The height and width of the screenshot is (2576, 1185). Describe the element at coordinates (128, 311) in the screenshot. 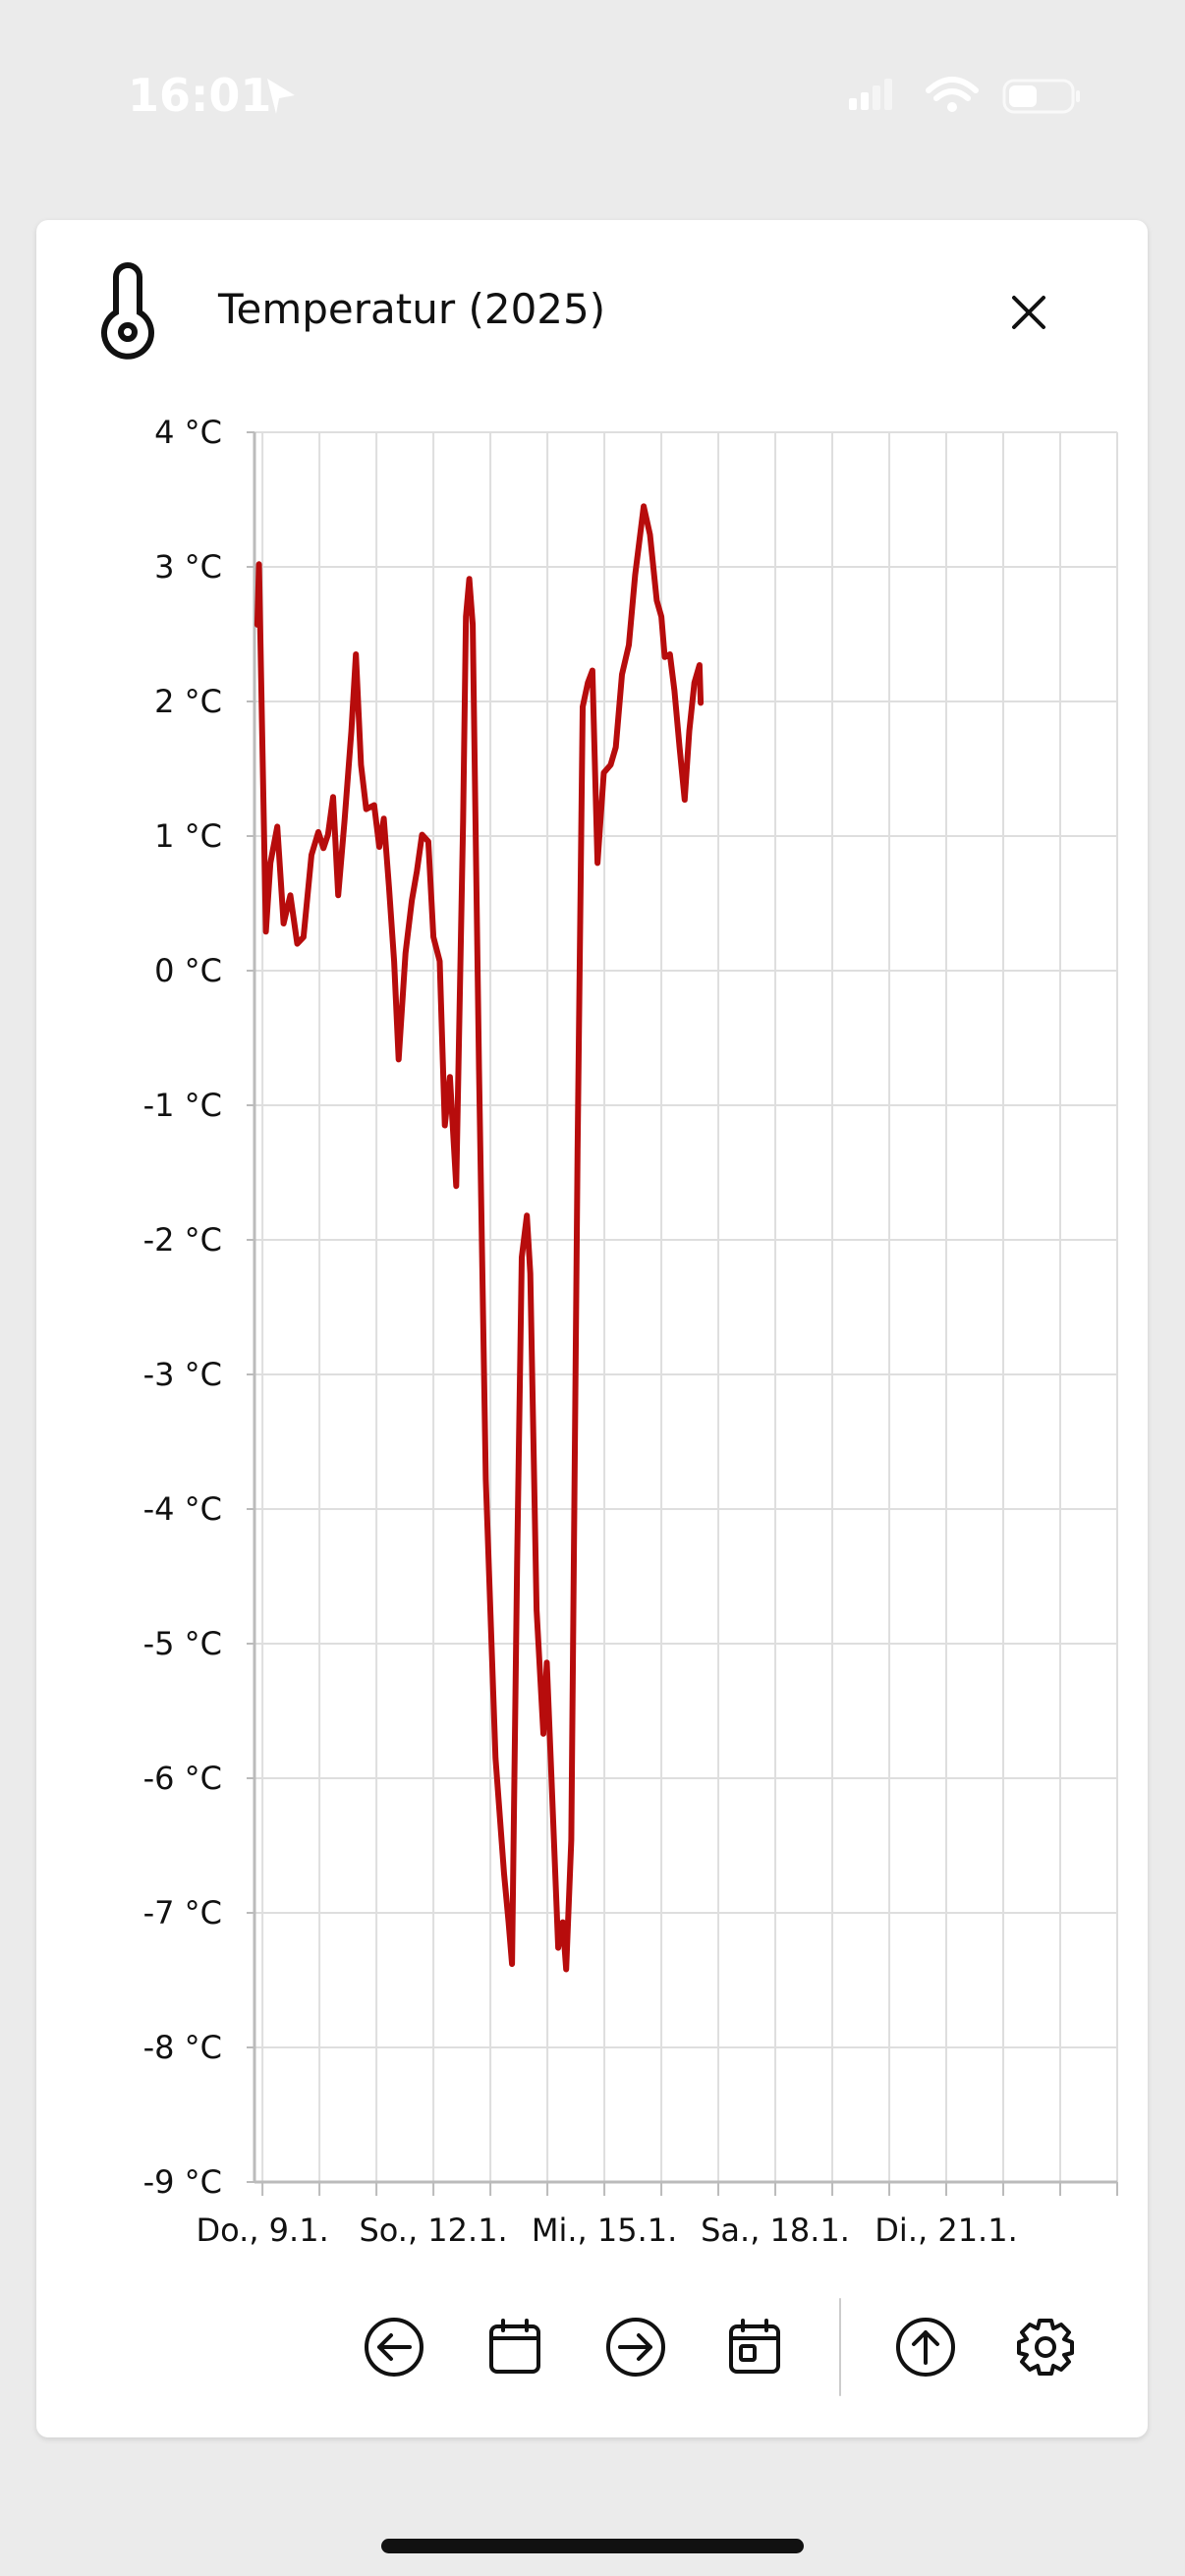

I see `thermometer-icon` at that location.